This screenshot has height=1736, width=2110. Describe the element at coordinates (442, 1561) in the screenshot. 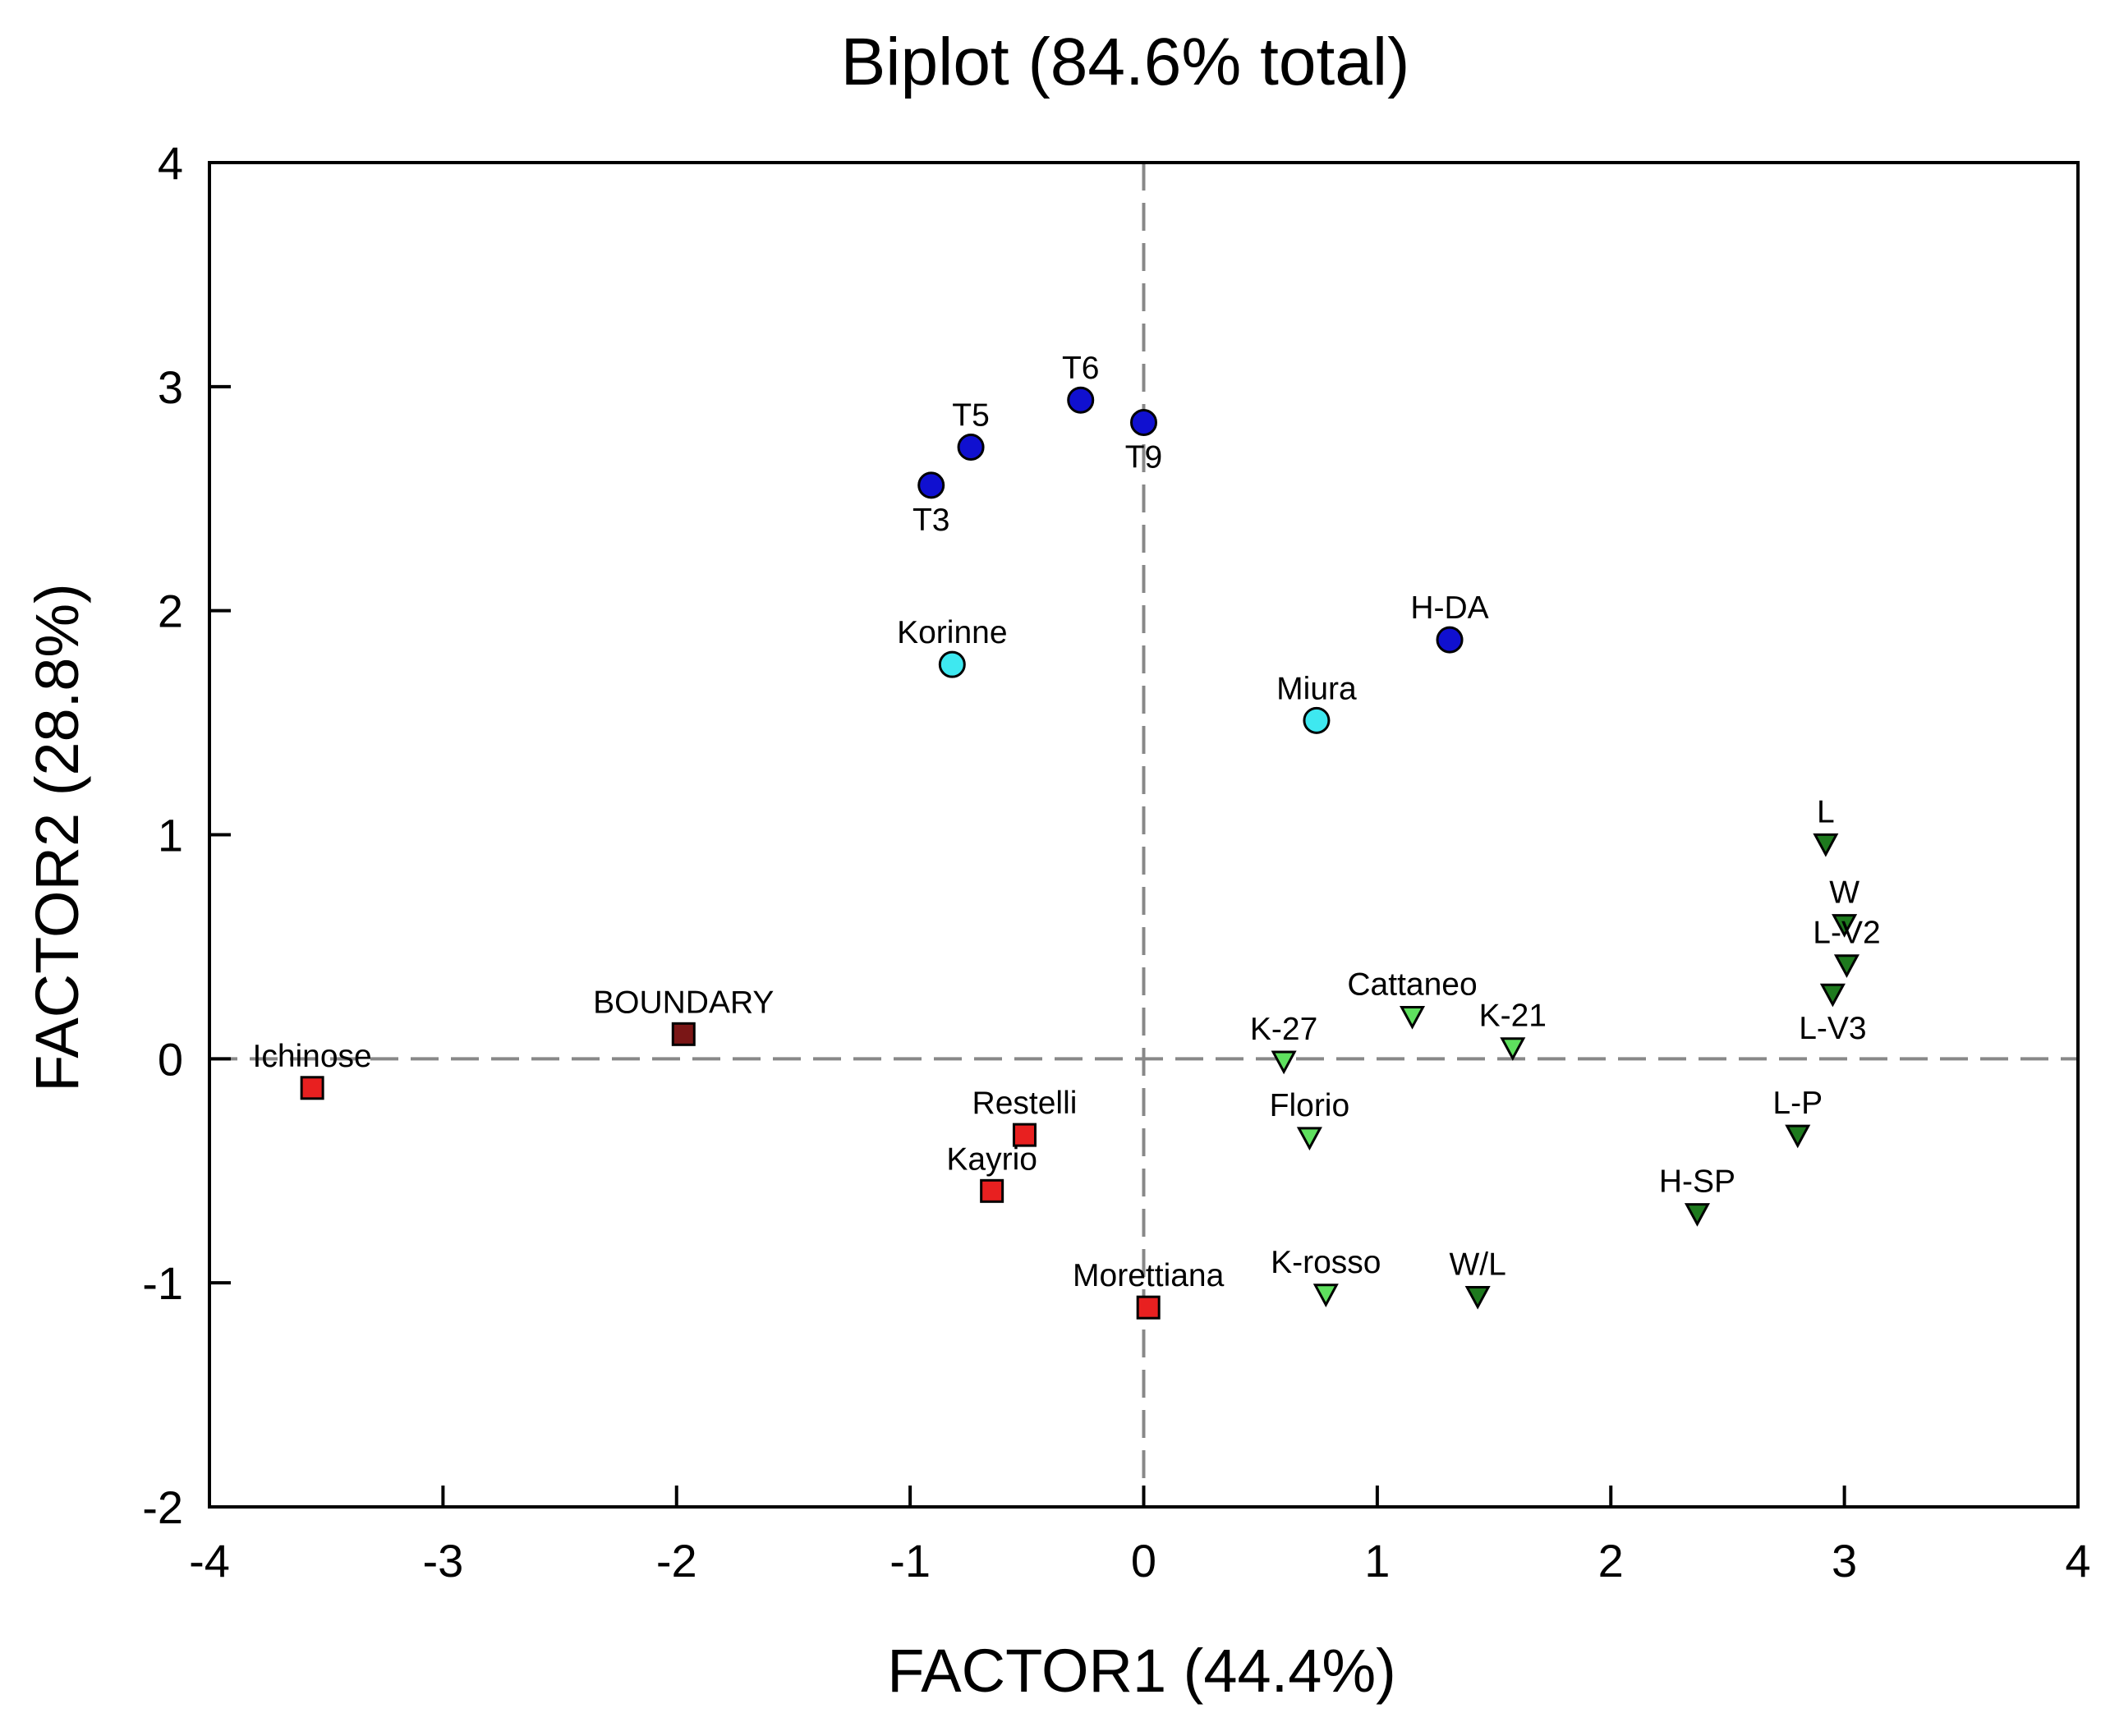

I see `x-tick-label: -3` at that location.